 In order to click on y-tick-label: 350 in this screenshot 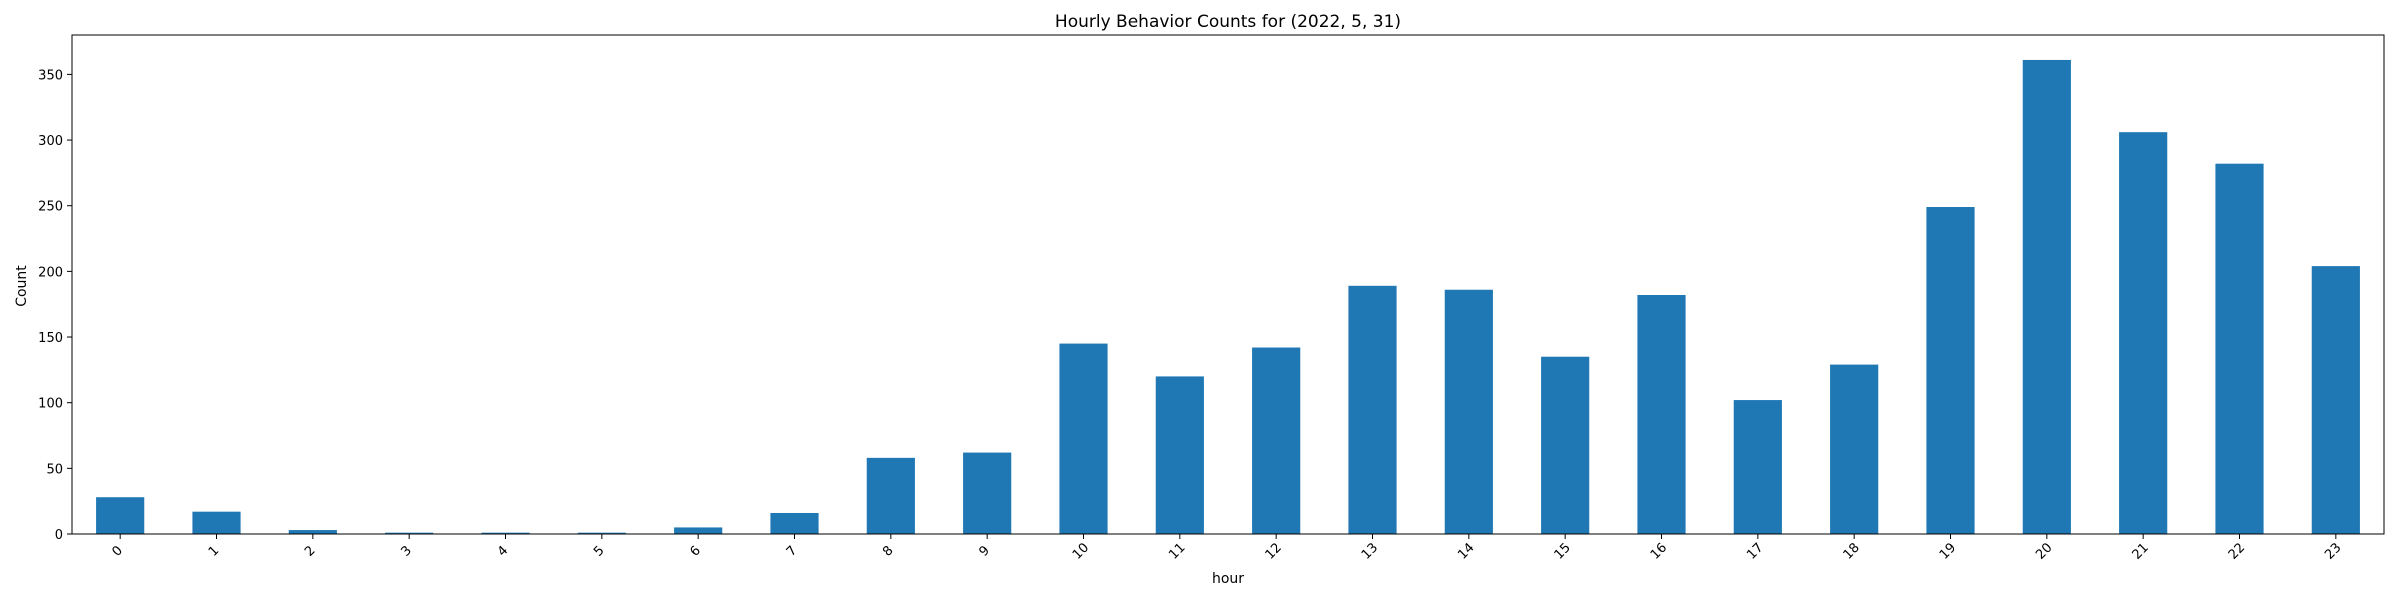, I will do `click(50, 75)`.